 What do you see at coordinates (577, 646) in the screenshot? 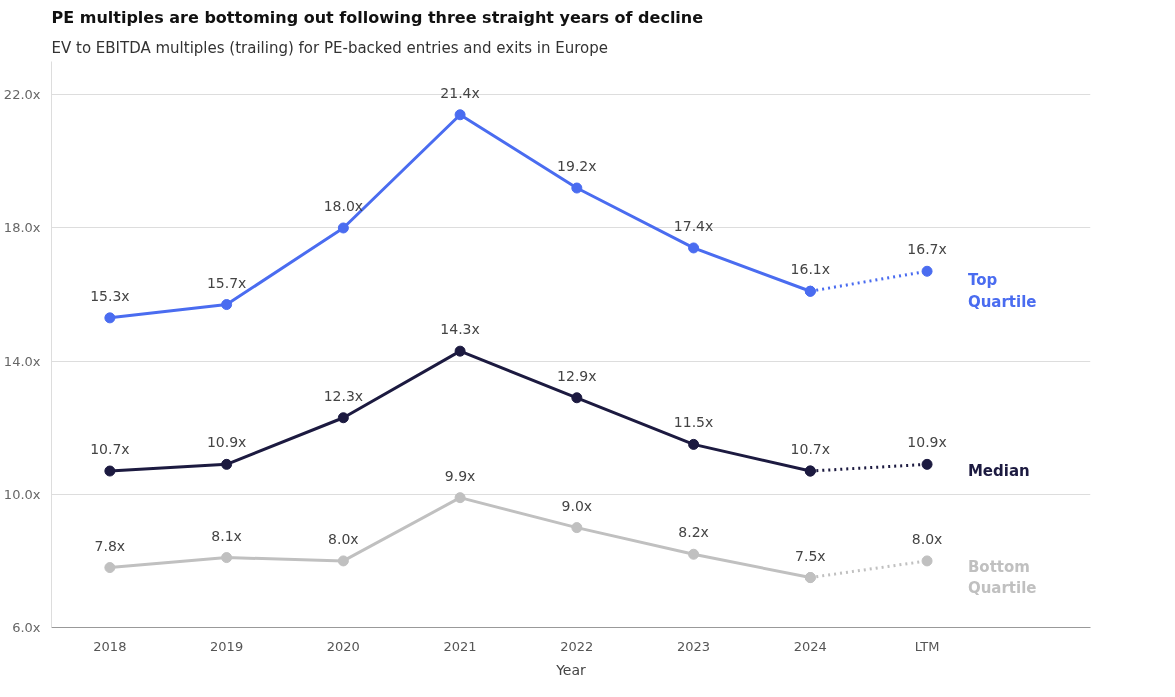
I see `x-tick-label: 2022` at bounding box center [577, 646].